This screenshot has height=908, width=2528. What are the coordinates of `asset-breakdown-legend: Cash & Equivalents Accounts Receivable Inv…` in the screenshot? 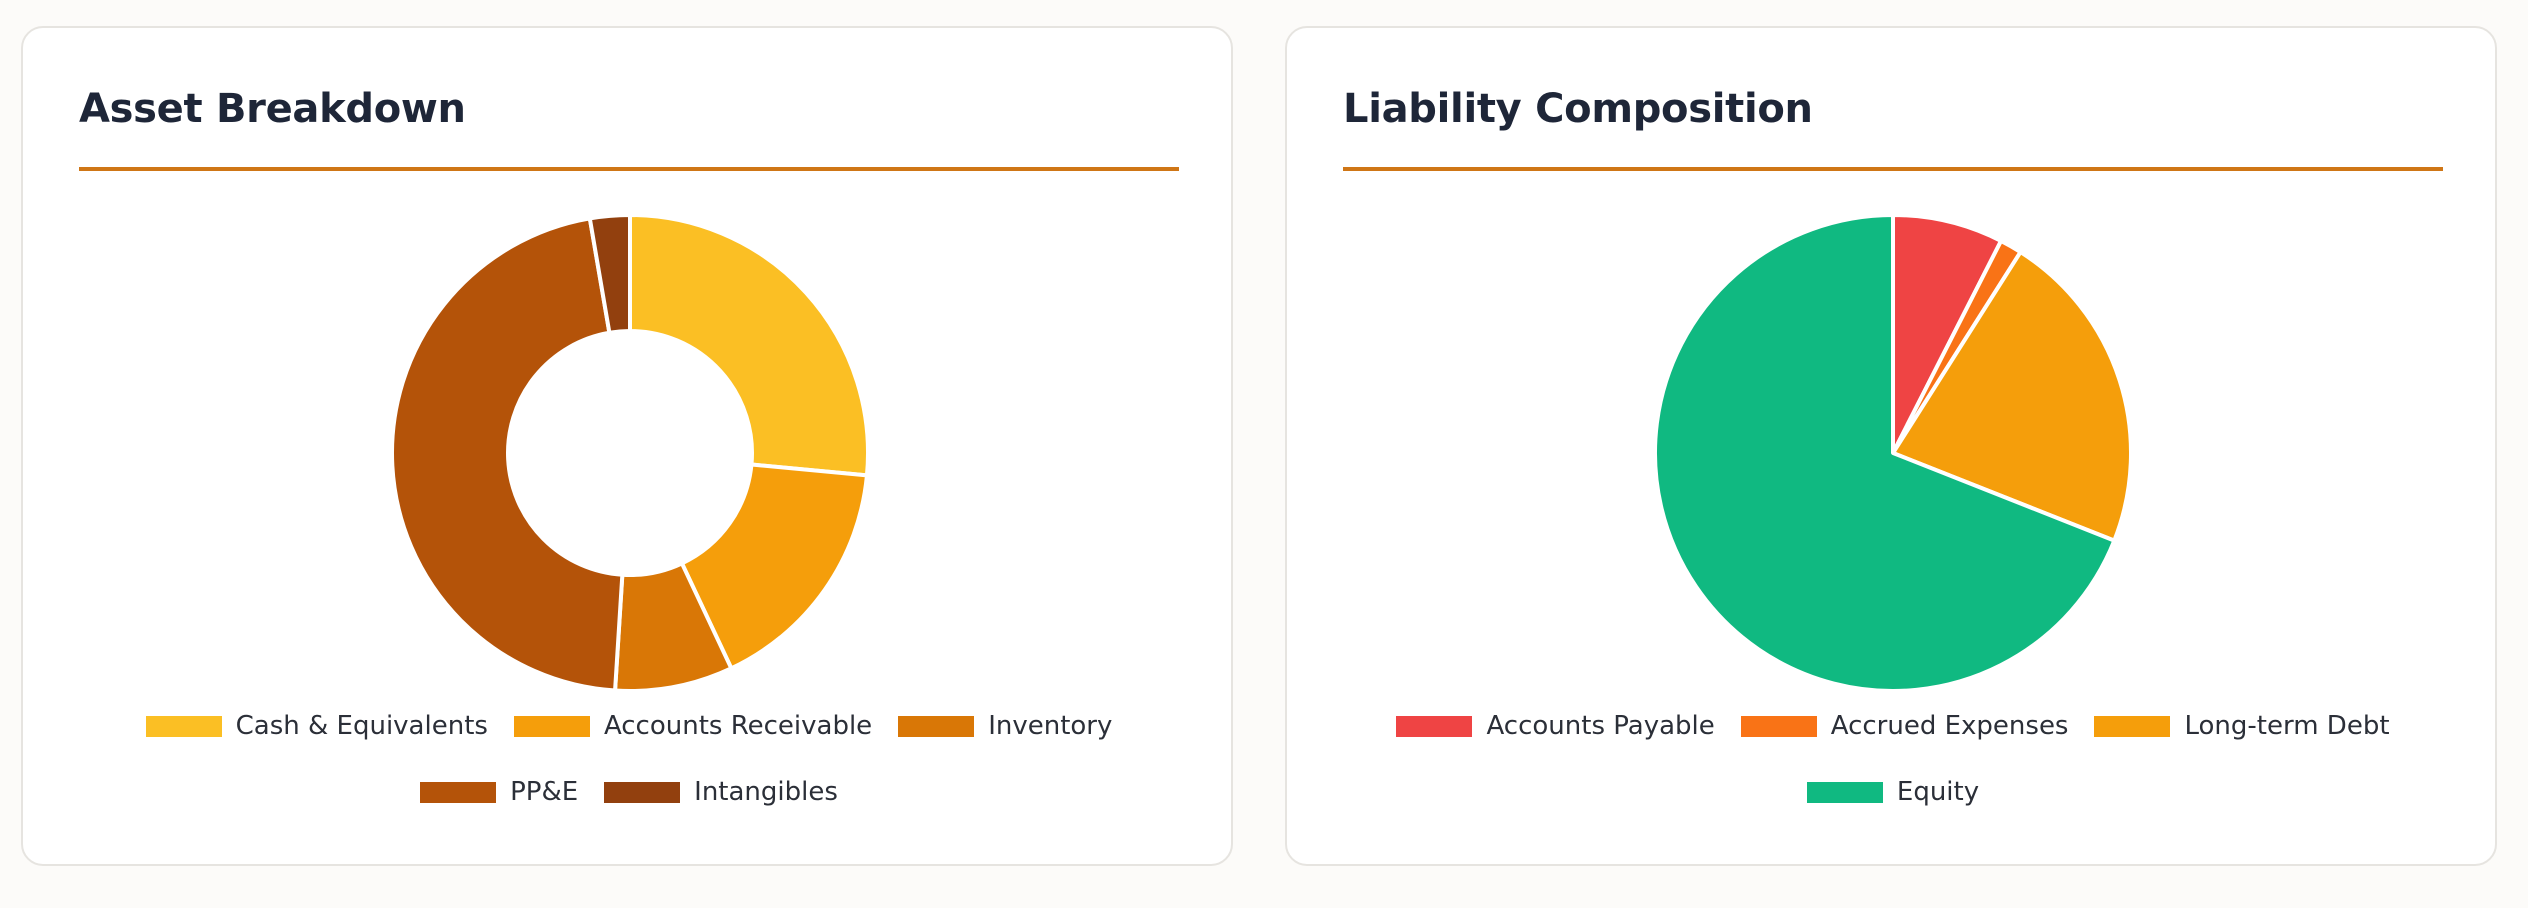 It's located at (629, 759).